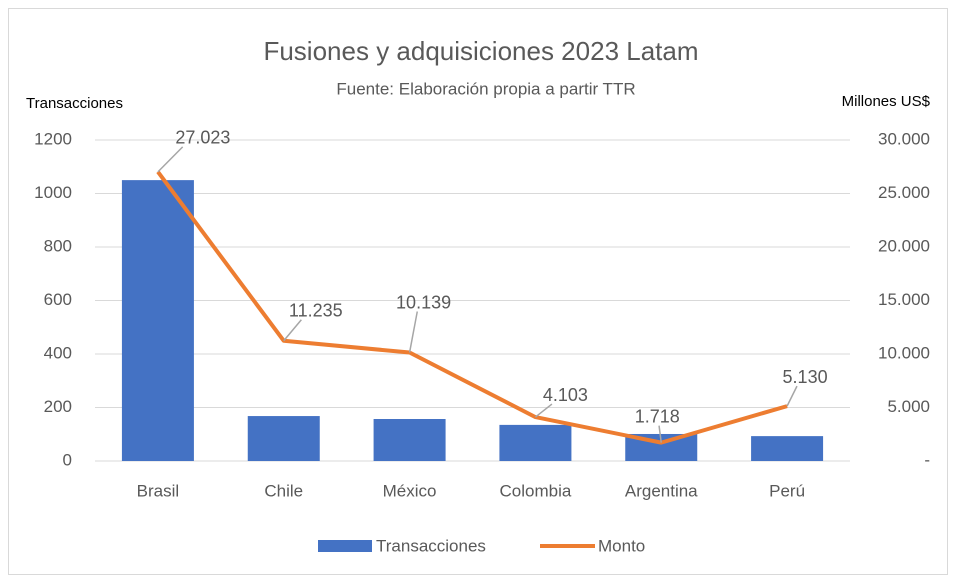 This screenshot has width=956, height=583. What do you see at coordinates (480, 51) in the screenshot?
I see `chart-title: Fusiones y adquisiciones 2023 Latam` at bounding box center [480, 51].